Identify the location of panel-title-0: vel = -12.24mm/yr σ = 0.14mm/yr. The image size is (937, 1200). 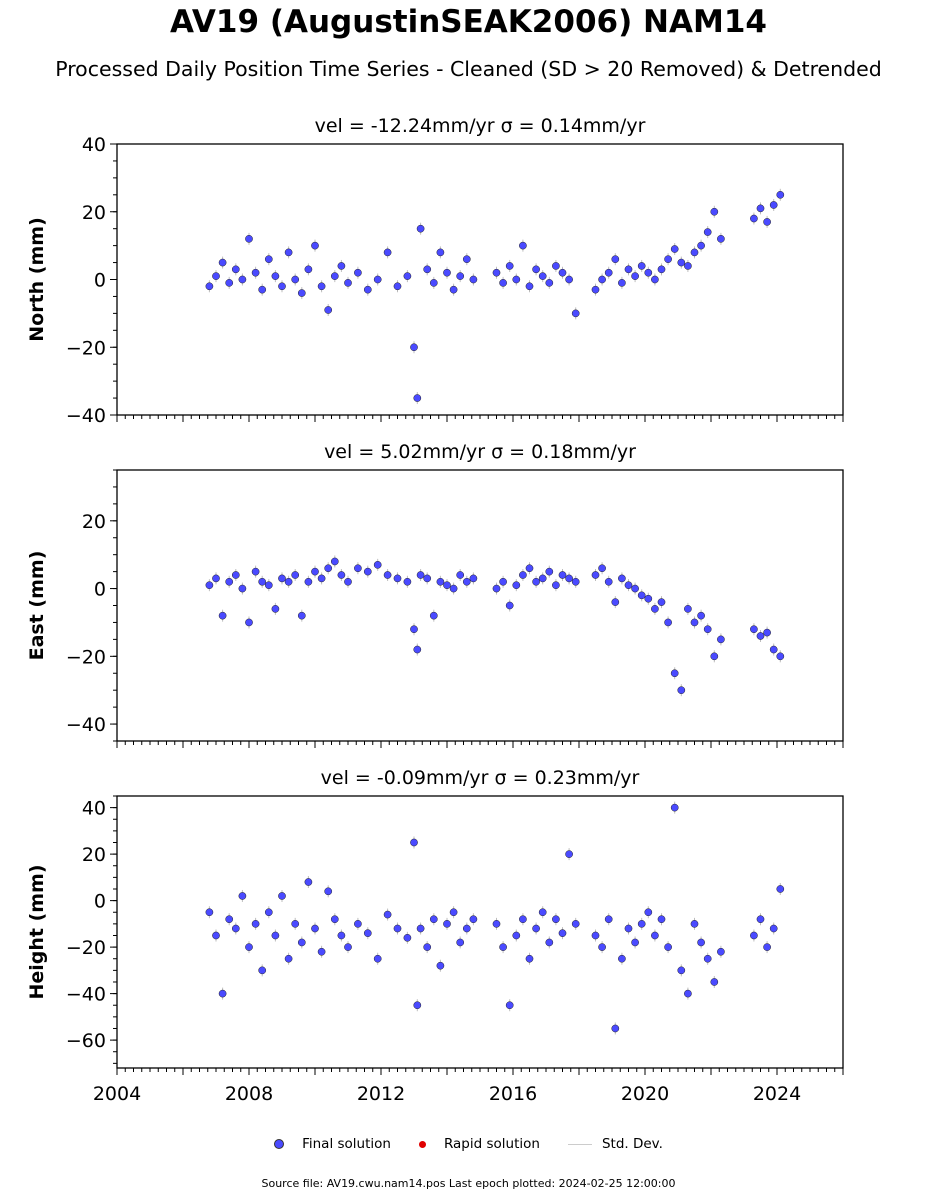
(480, 126).